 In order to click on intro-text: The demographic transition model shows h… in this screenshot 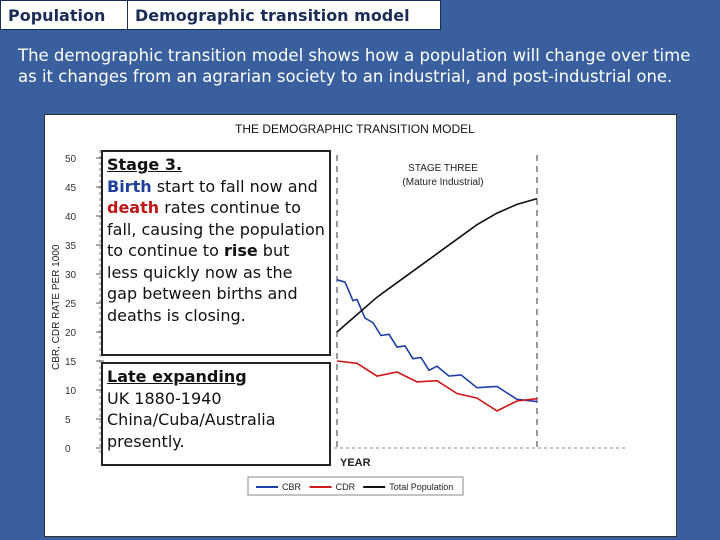, I will do `click(354, 66)`.